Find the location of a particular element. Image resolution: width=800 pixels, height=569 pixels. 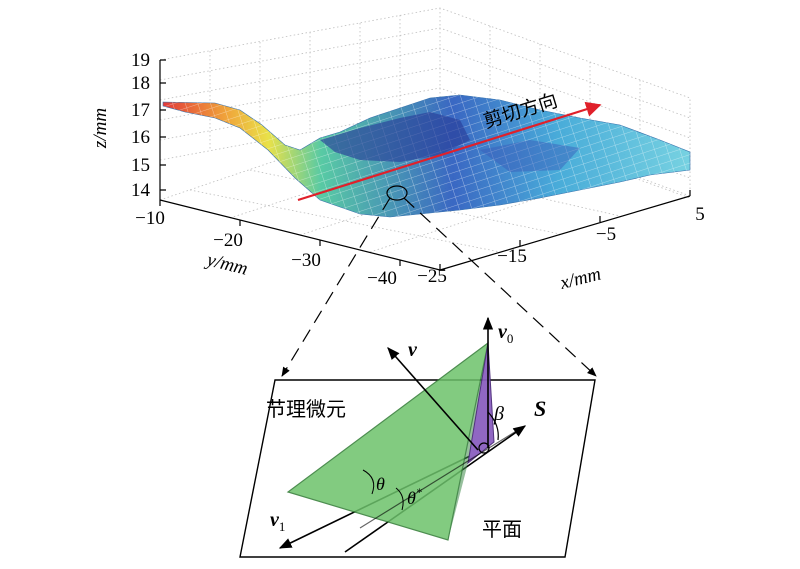

y-axis-label: y/mm is located at coordinates (226, 264).